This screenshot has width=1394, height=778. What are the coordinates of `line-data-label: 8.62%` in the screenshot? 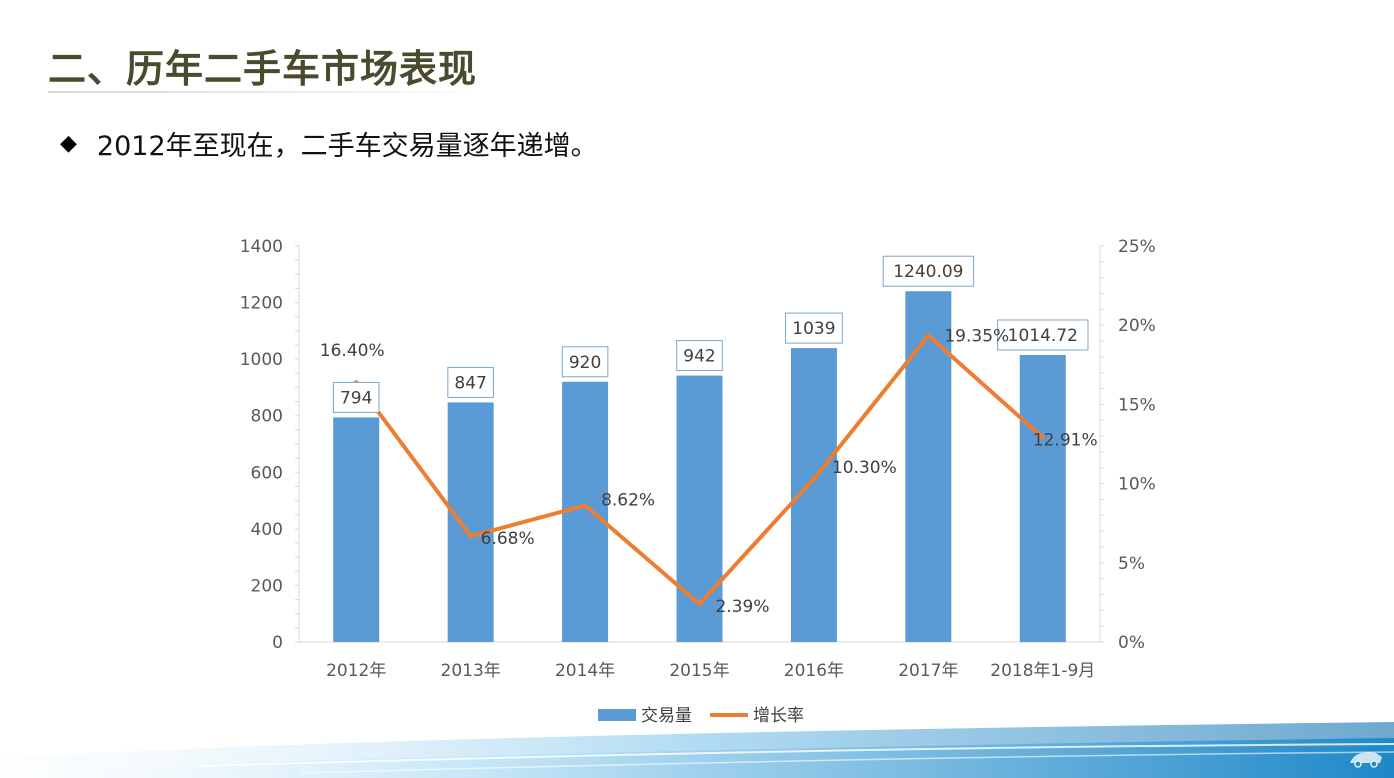 It's located at (628, 500).